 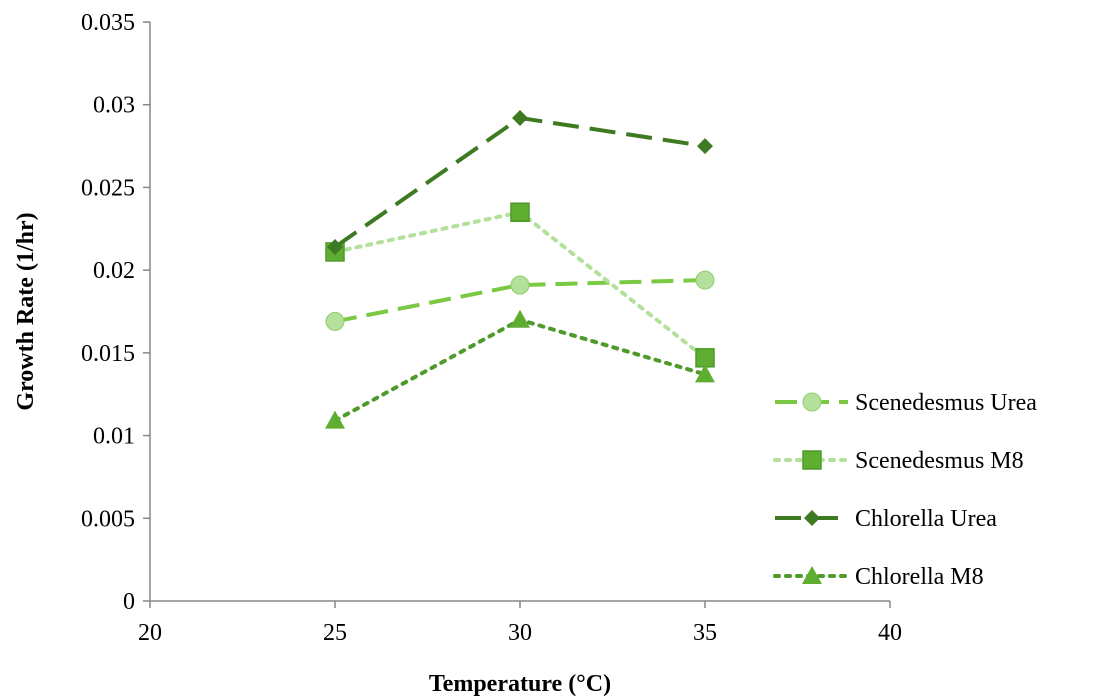 I want to click on x-tick-marks, so click(x=520, y=604).